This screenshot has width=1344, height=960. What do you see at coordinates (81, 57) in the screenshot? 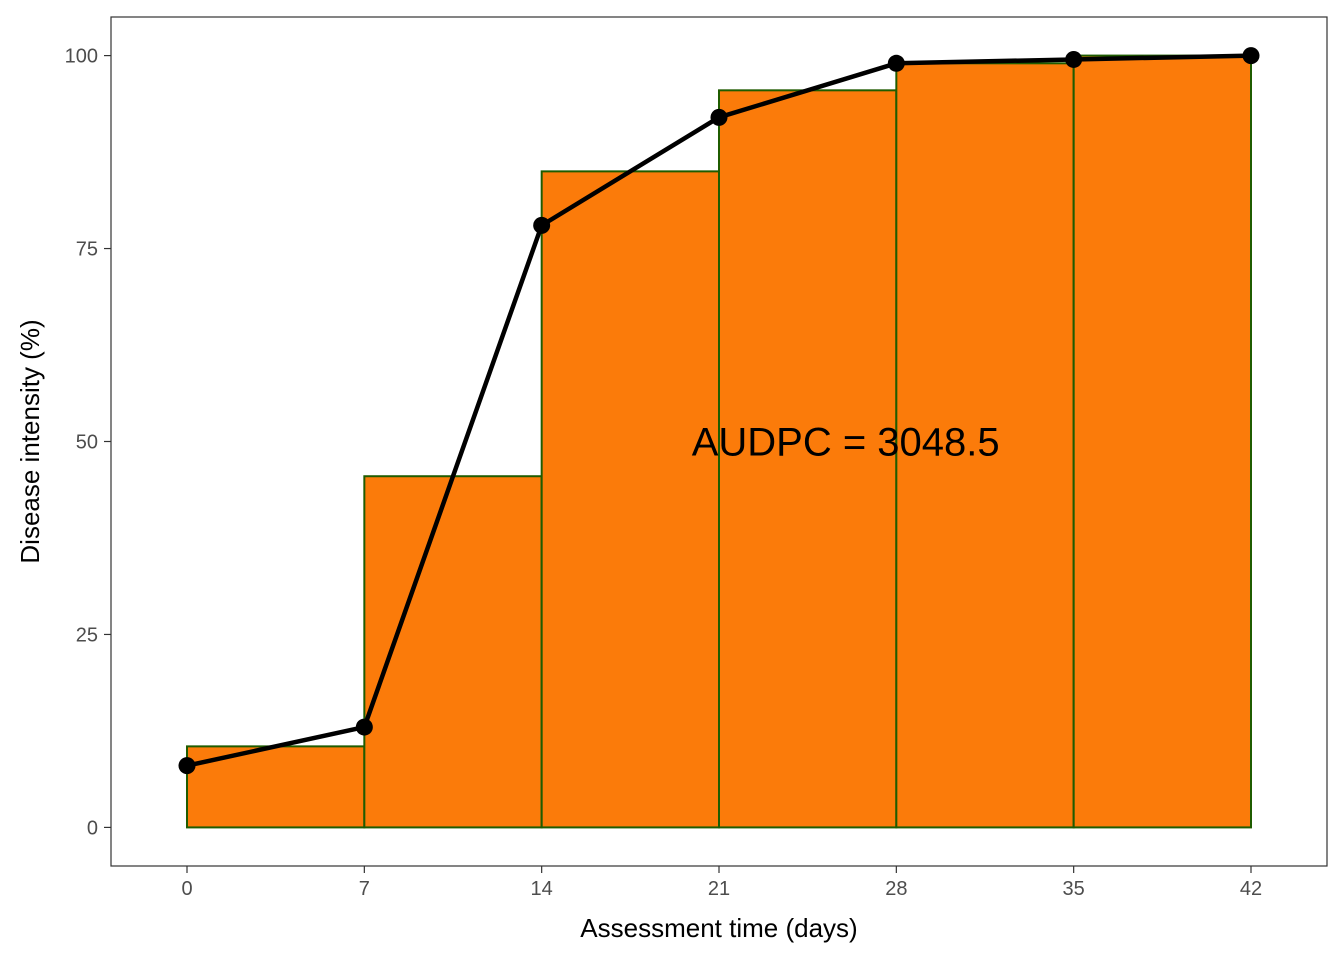
I see `y-tick-label: 100` at bounding box center [81, 57].